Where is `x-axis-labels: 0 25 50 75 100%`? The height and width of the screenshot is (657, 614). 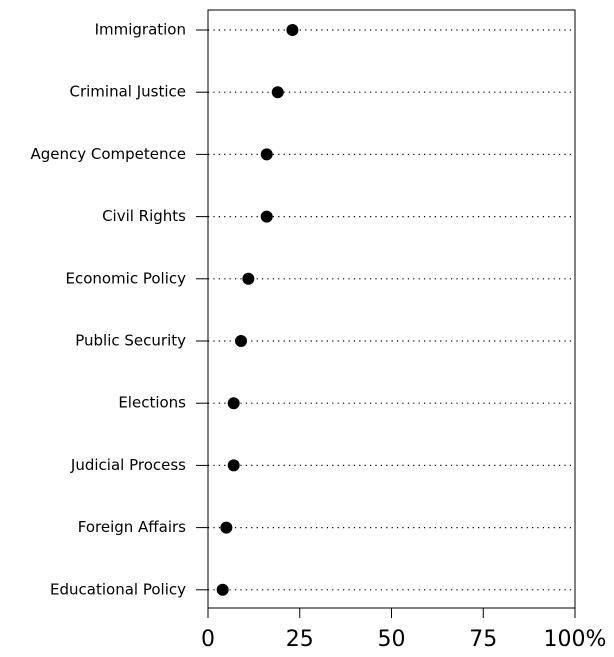
x-axis-labels: 0 25 50 75 100% is located at coordinates (403, 639).